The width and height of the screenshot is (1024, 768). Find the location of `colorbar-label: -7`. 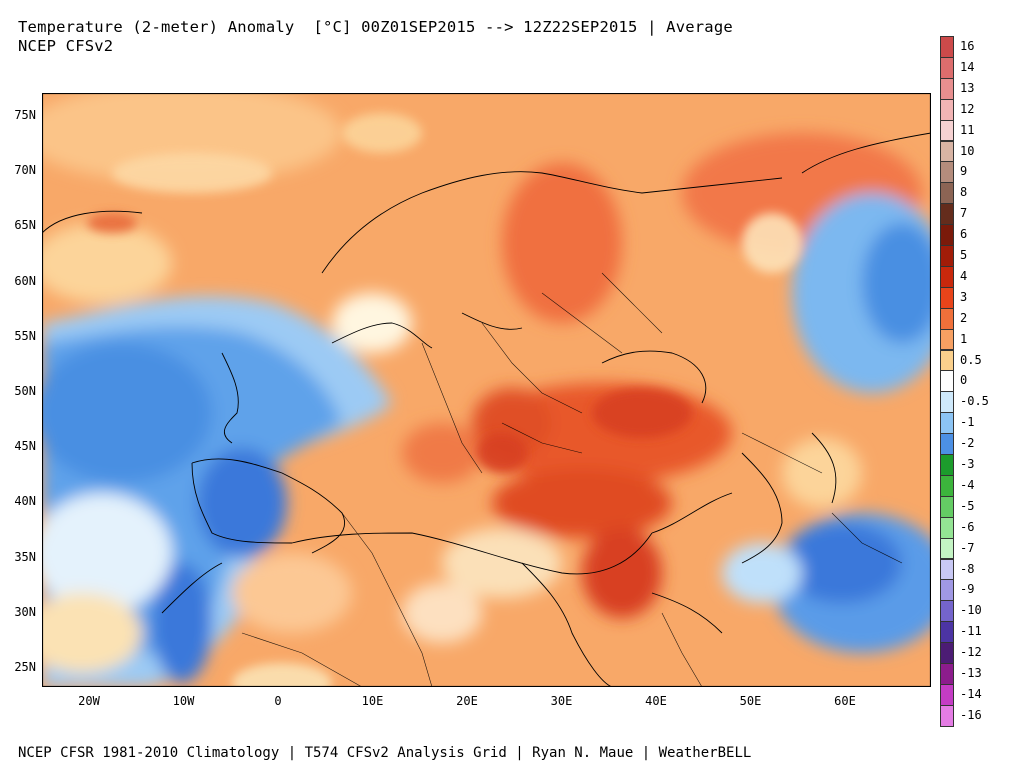

colorbar-label: -7 is located at coordinates (967, 547).